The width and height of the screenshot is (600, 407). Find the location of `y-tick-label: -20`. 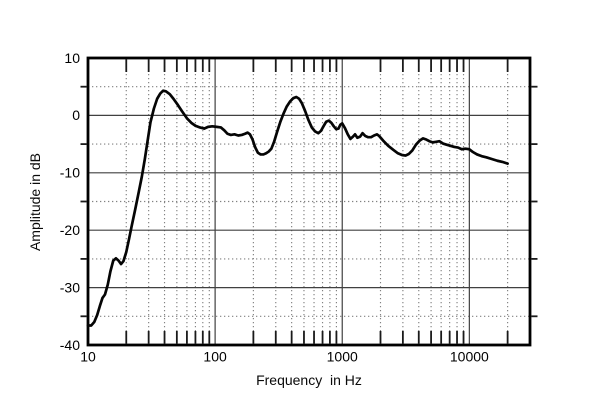

y-tick-label: -20 is located at coordinates (70, 230).